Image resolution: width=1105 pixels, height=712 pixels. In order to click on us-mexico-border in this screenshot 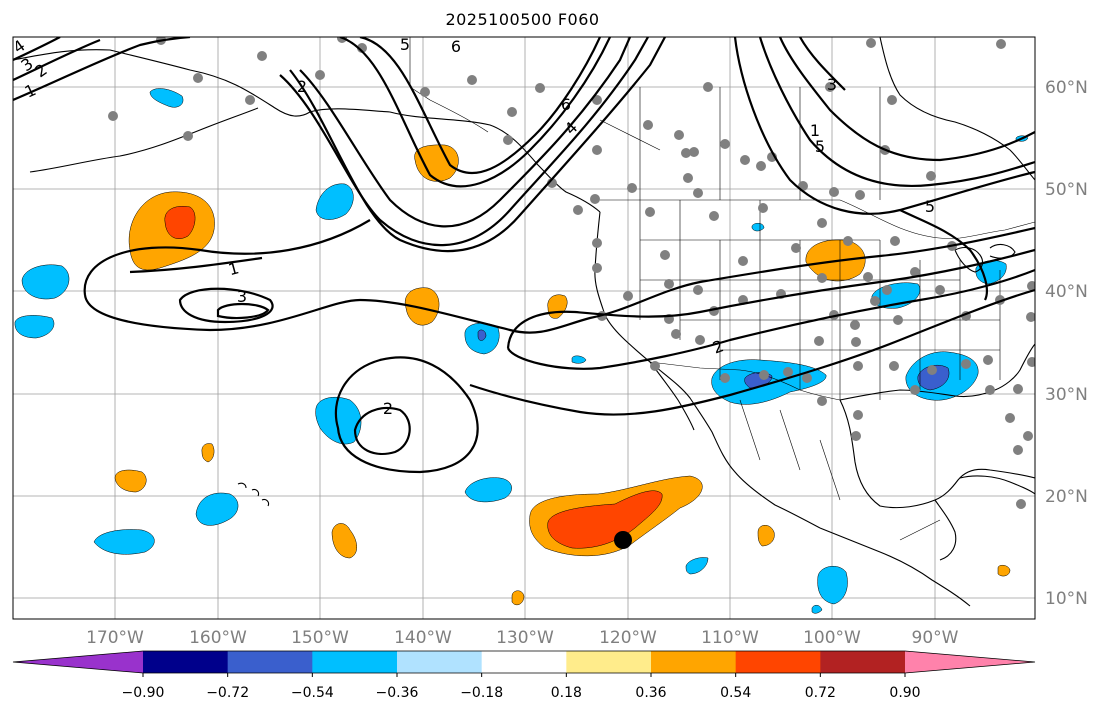, I will do `click(745, 381)`.